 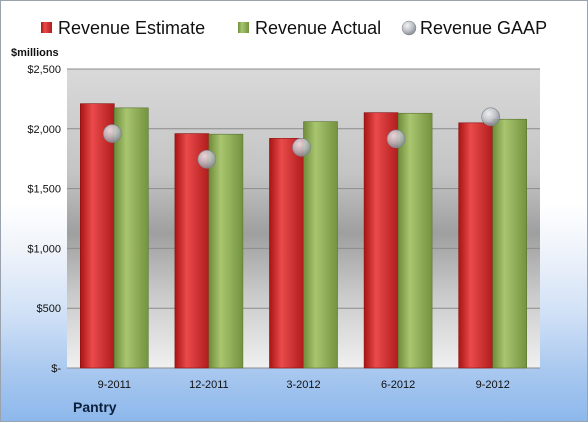 I want to click on x-tick-label: 9-2012, so click(x=493, y=385).